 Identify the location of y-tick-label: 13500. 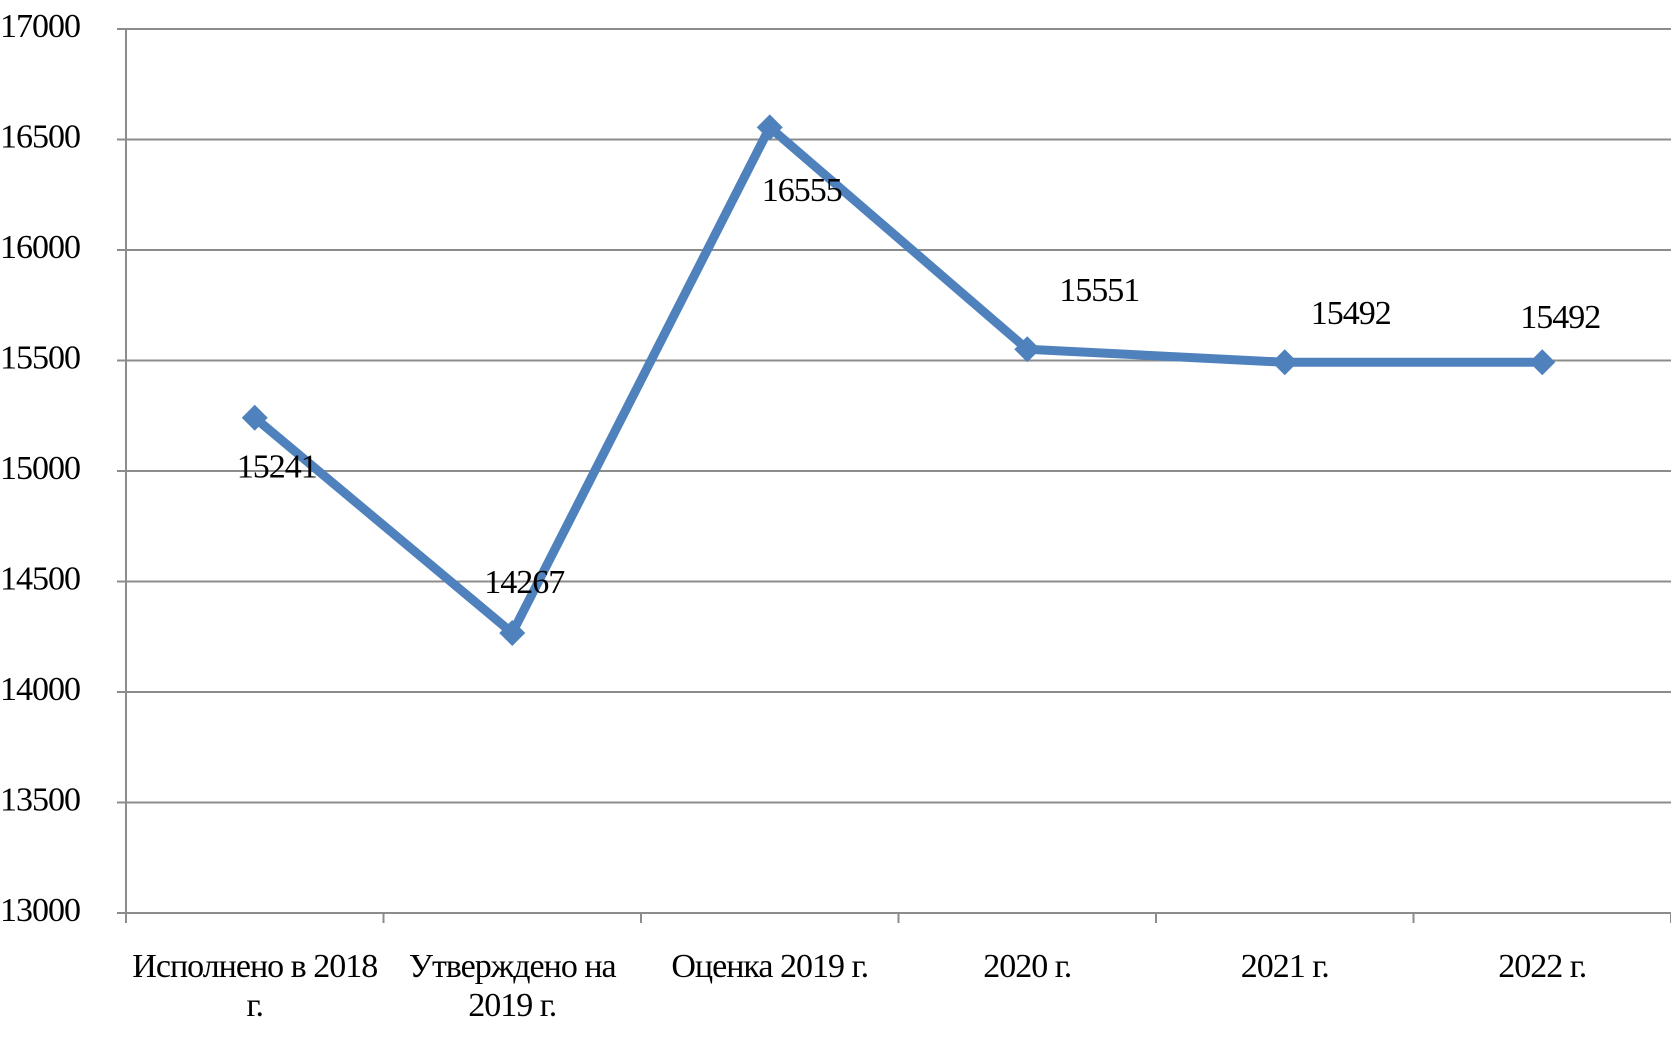
(40, 799).